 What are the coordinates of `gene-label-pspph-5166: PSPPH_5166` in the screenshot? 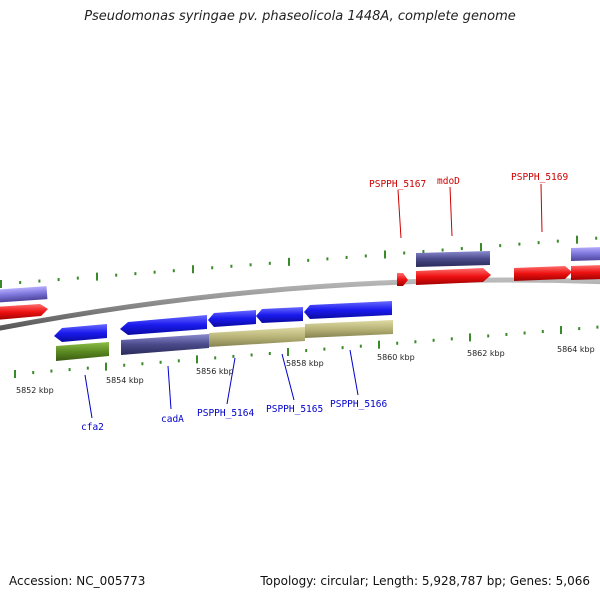 It's located at (358, 404).